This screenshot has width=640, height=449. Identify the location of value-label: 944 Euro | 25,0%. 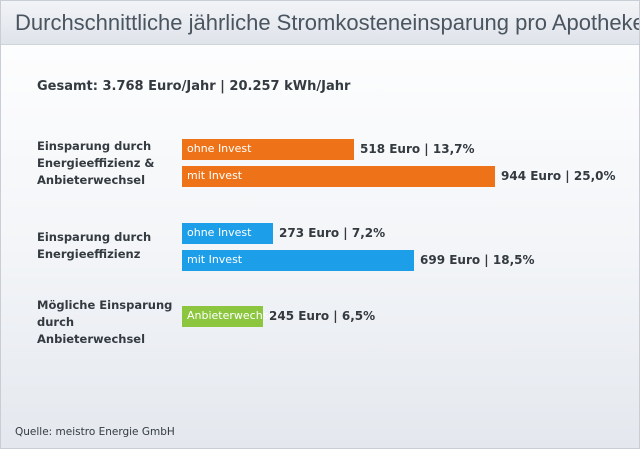
(558, 176).